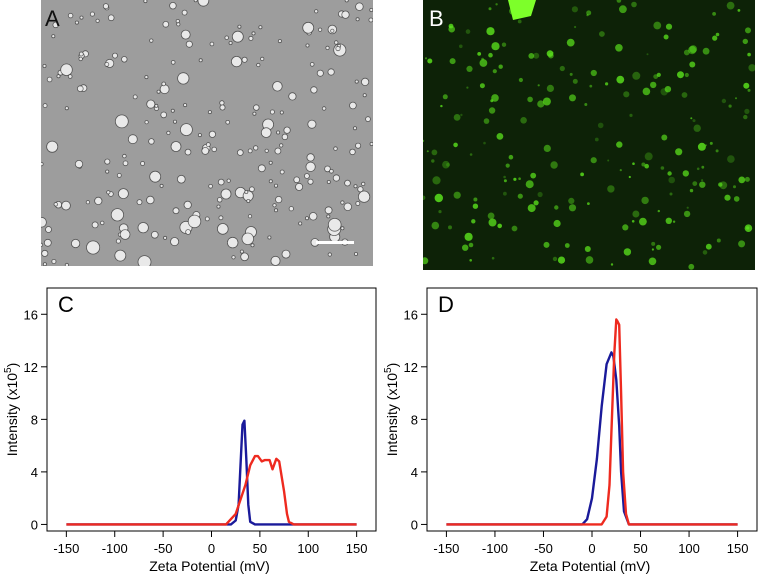 Image resolution: width=761 pixels, height=574 pixels. Describe the element at coordinates (436, 18) in the screenshot. I see `panel-b-label: B` at that location.